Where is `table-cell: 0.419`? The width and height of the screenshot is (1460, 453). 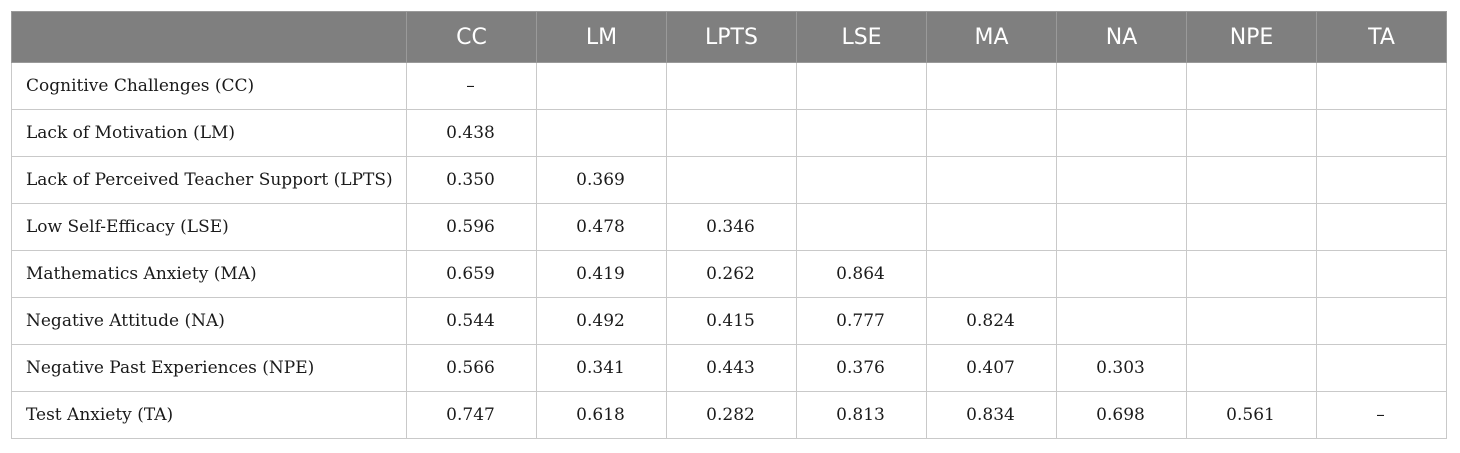
table-cell: 0.419 is located at coordinates (601, 274).